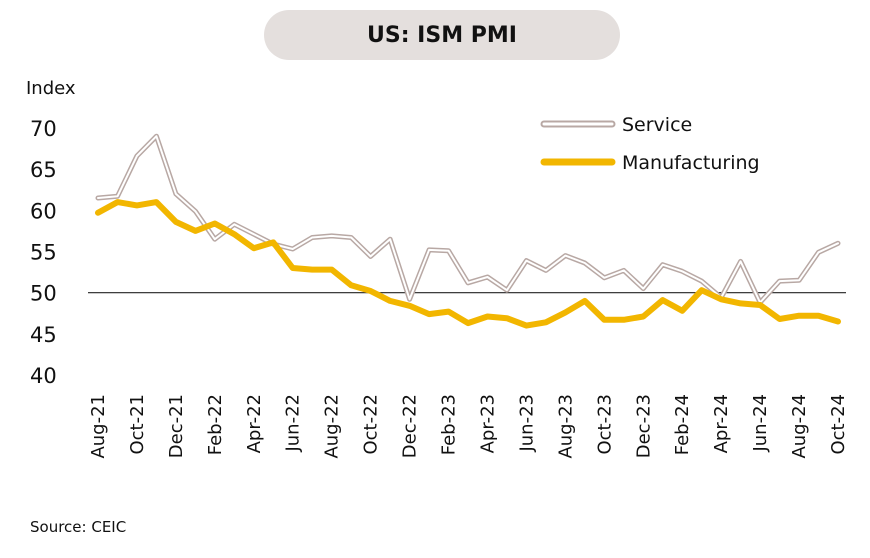 The width and height of the screenshot is (870, 558). Describe the element at coordinates (682, 424) in the screenshot. I see `x-tick-label: Feb-24` at that location.